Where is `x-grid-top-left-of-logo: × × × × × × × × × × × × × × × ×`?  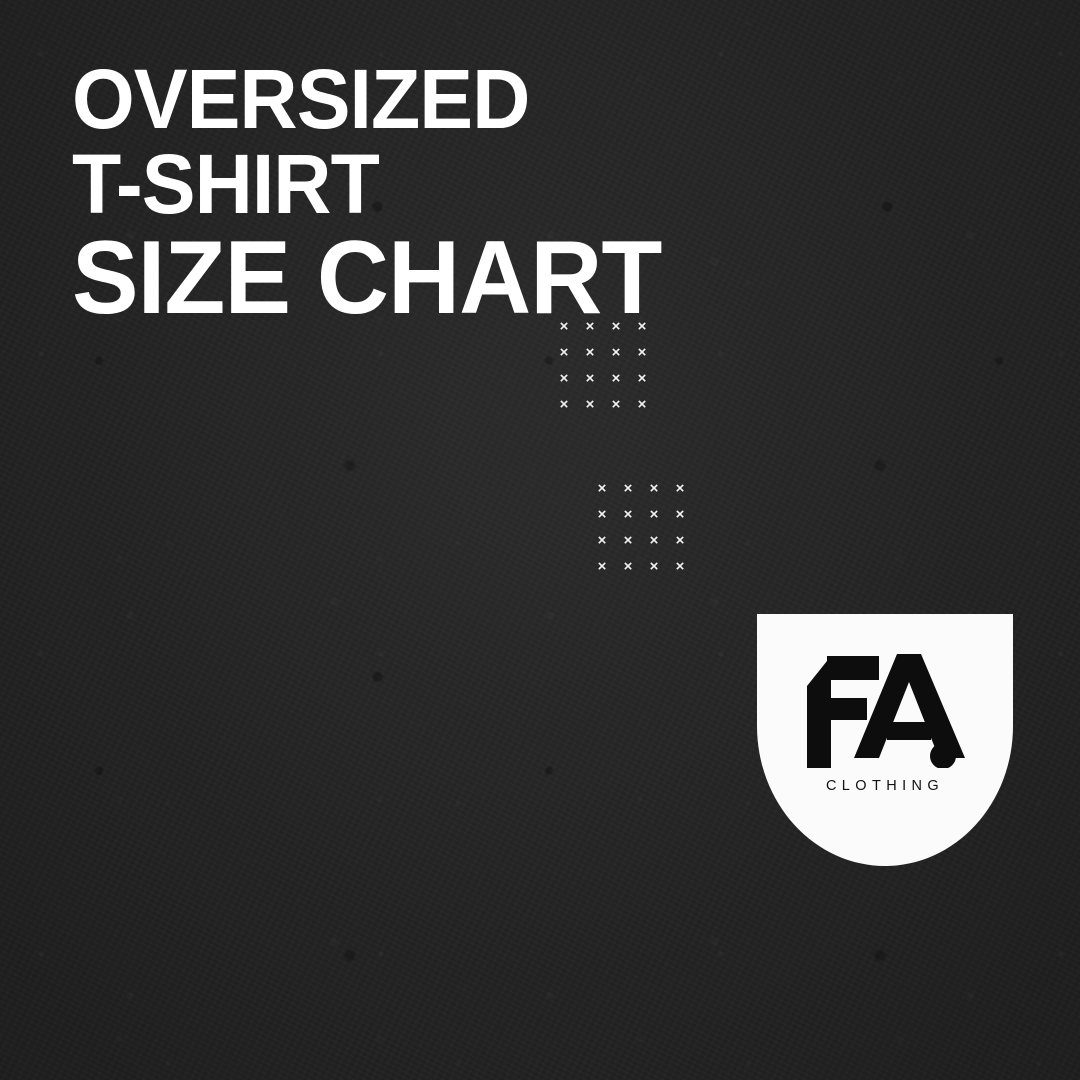
x-grid-top-left-of-logo: × × × × × × × × × × × × × × × × is located at coordinates (815, 371).